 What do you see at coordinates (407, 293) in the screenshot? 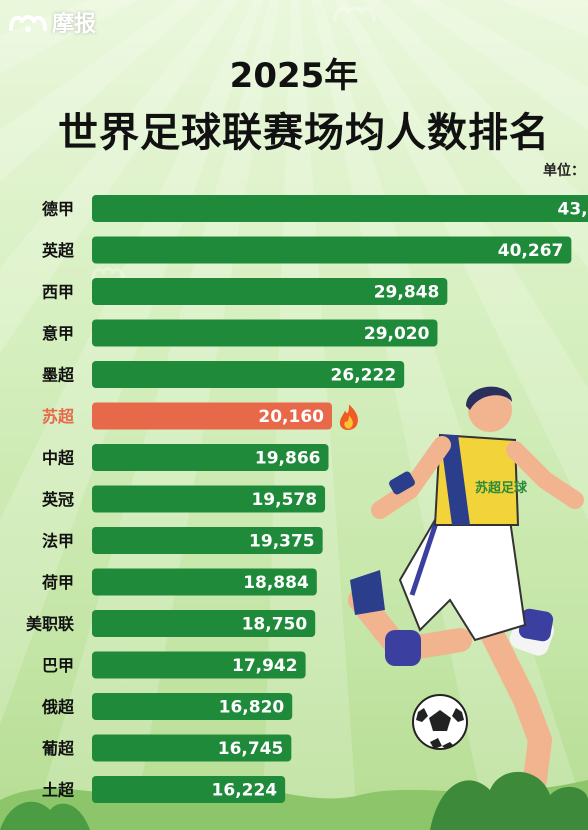
I see `value-label: 29,848` at bounding box center [407, 293].